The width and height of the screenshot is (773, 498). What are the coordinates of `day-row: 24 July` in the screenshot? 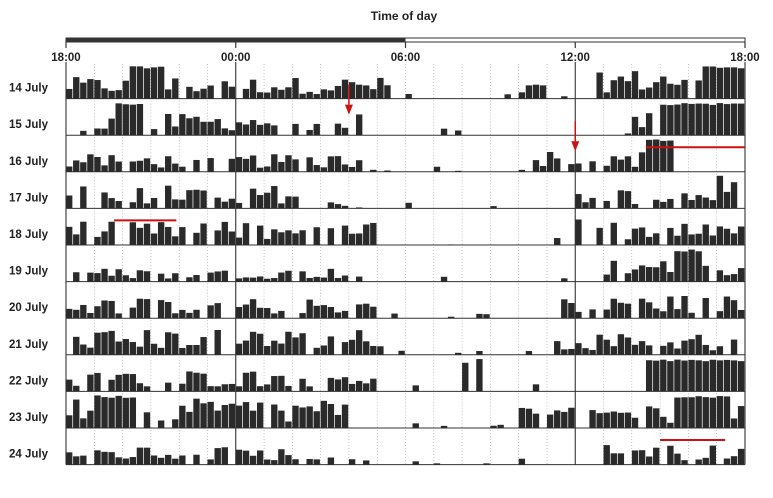 It's located at (377, 448).